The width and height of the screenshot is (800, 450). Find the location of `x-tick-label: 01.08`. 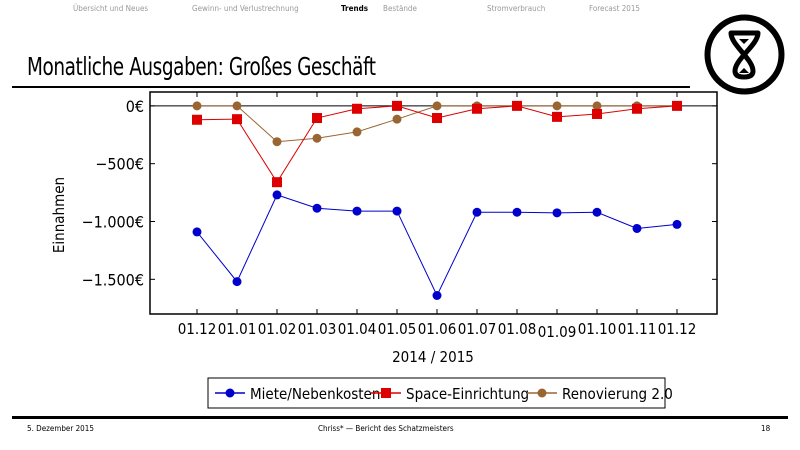

x-tick-label: 01.08 is located at coordinates (517, 329).